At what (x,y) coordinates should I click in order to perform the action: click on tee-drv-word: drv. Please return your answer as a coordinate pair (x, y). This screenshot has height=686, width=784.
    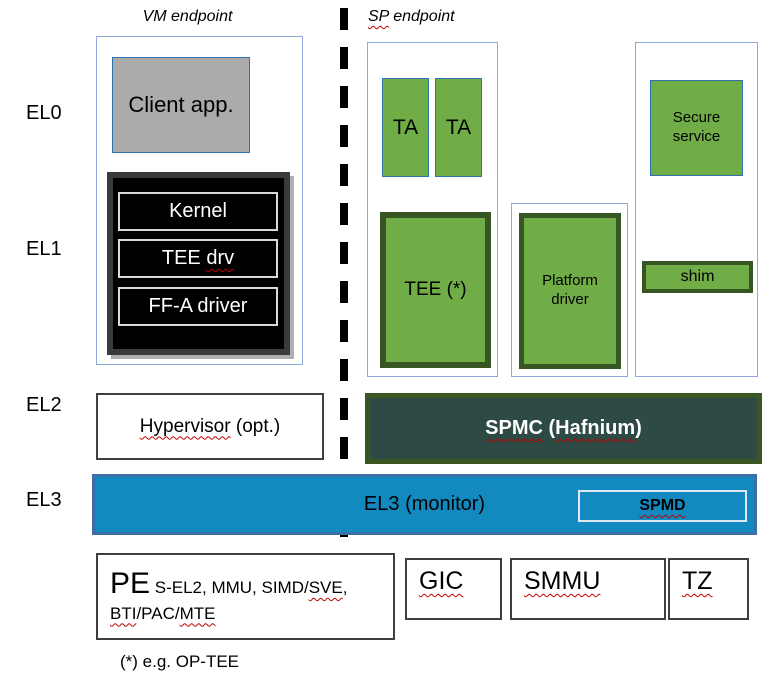
    Looking at the image, I should click on (220, 258).